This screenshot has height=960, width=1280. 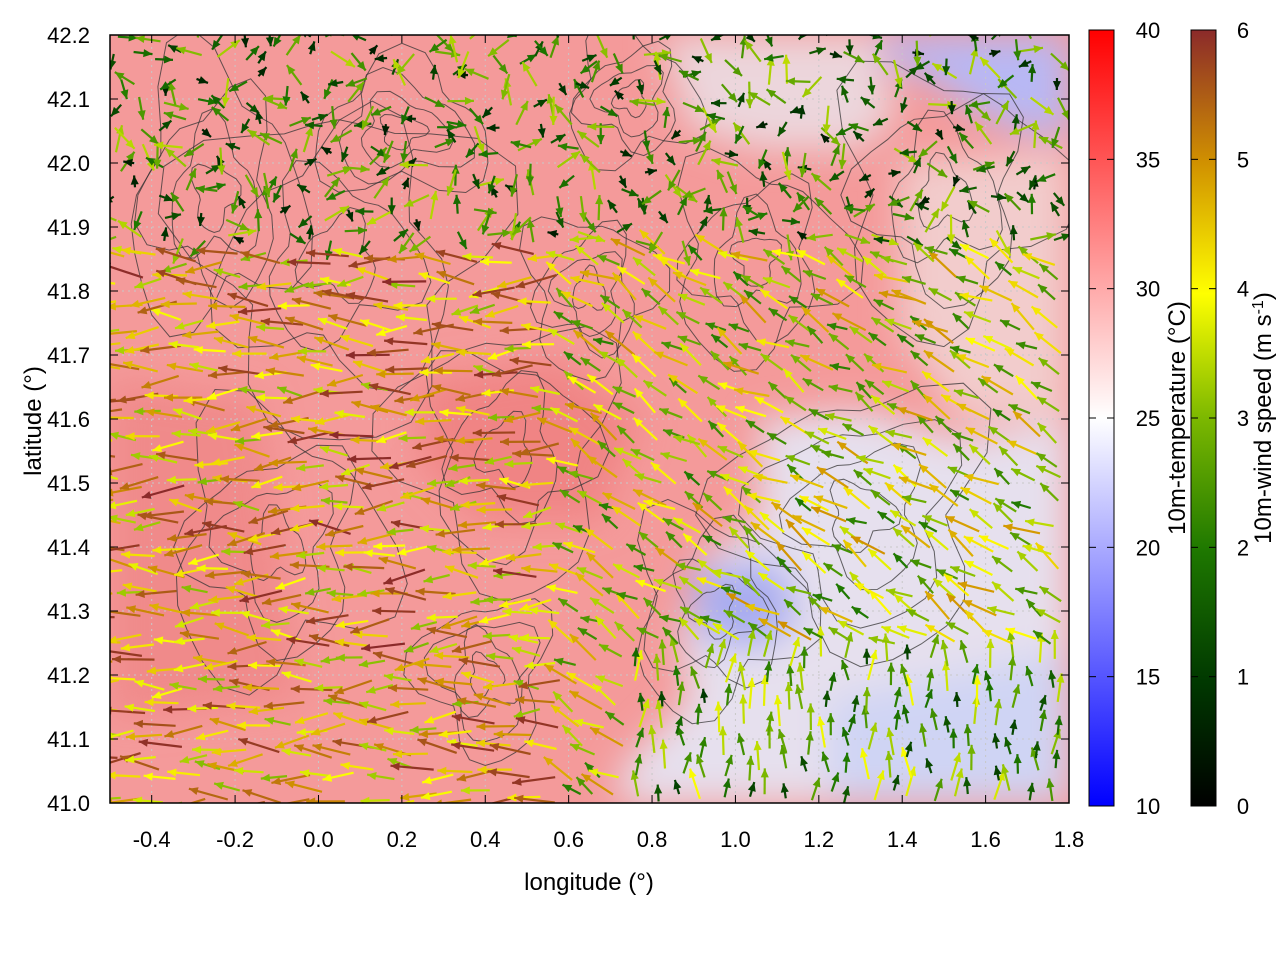 What do you see at coordinates (985, 839) in the screenshot?
I see `x-tick-label: 1.6` at bounding box center [985, 839].